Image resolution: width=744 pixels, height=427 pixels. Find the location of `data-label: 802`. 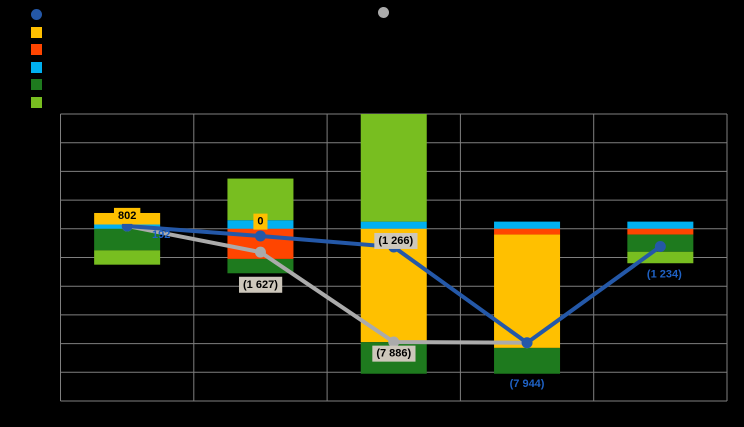

data-label: 802 is located at coordinates (127, 216).